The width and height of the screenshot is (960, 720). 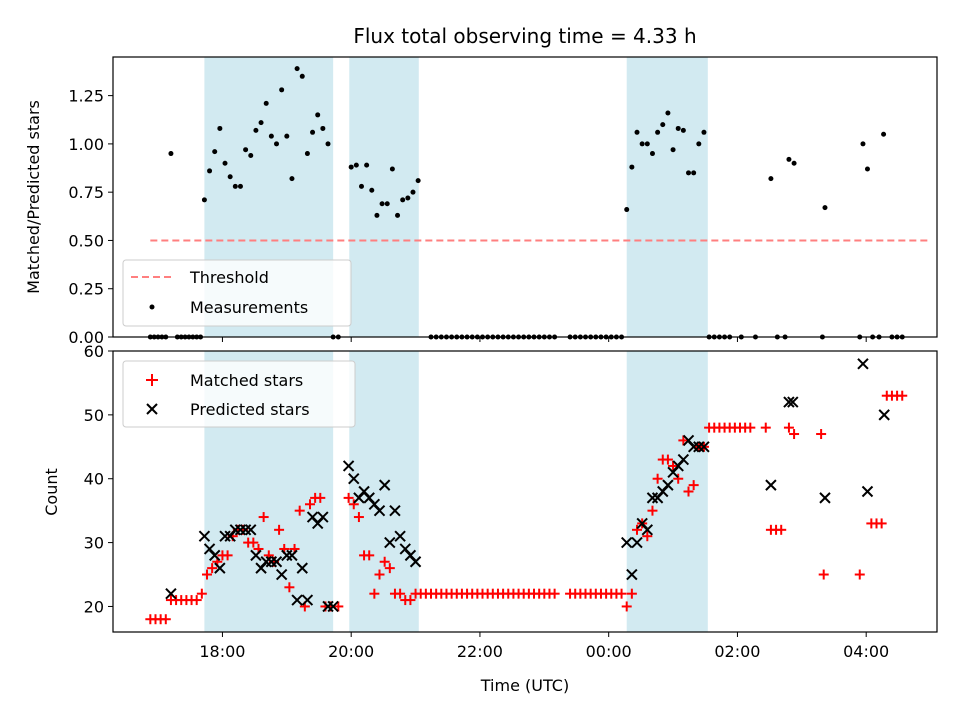 What do you see at coordinates (86, 144) in the screenshot?
I see `top-y-tick-label: 1.00` at bounding box center [86, 144].